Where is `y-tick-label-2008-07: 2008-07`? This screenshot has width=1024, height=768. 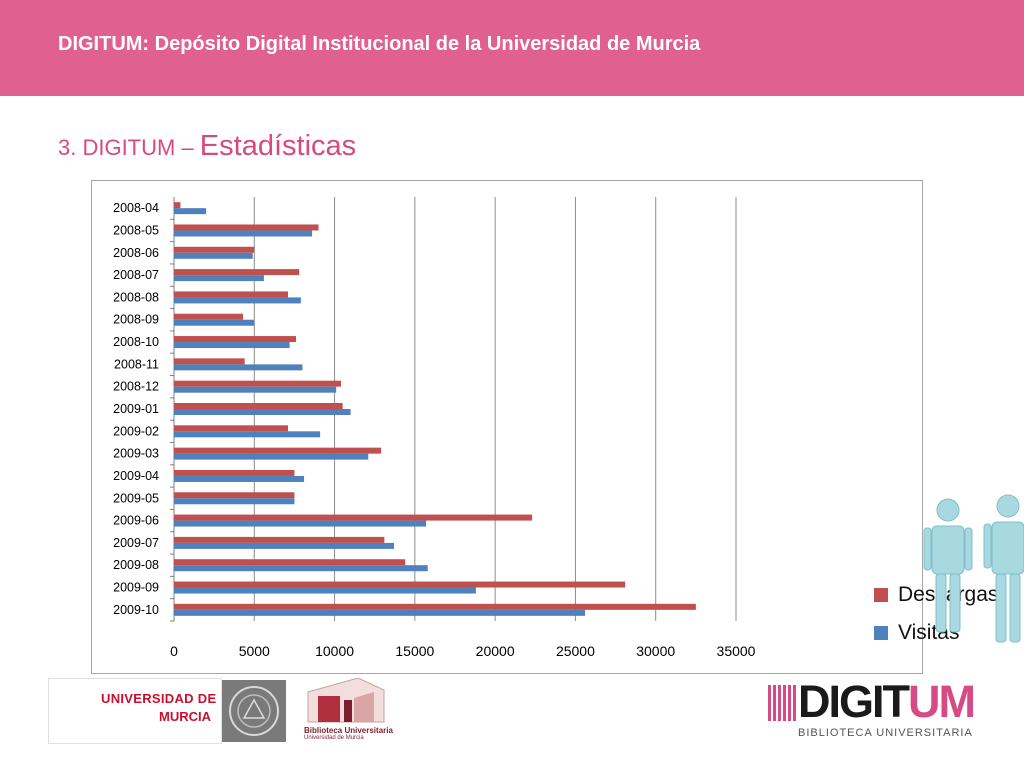 y-tick-label-2008-07: 2008-07 is located at coordinates (136, 275).